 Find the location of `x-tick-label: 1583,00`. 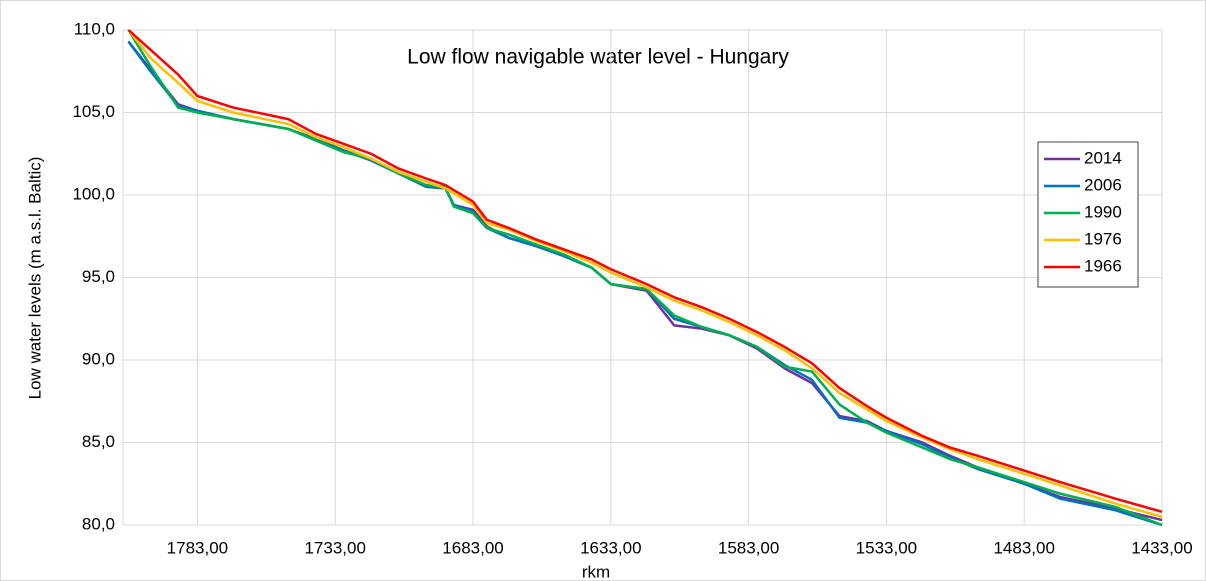

x-tick-label: 1583,00 is located at coordinates (748, 547).